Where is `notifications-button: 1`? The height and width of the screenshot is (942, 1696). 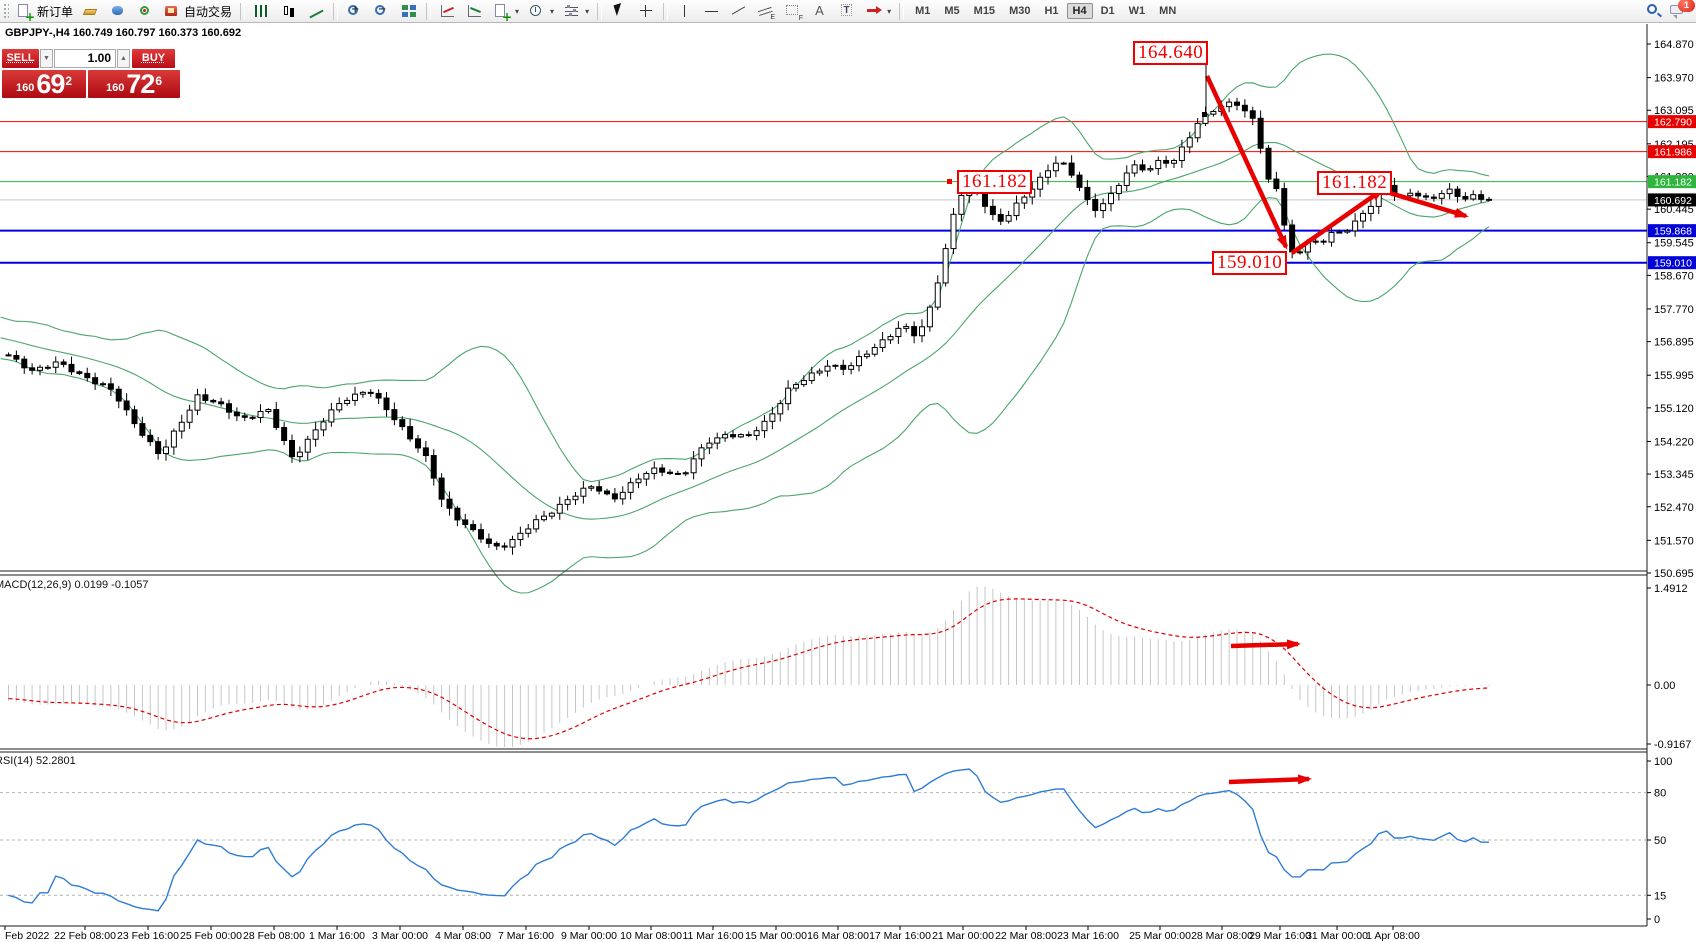
notifications-button: 1 is located at coordinates (1682, 10).